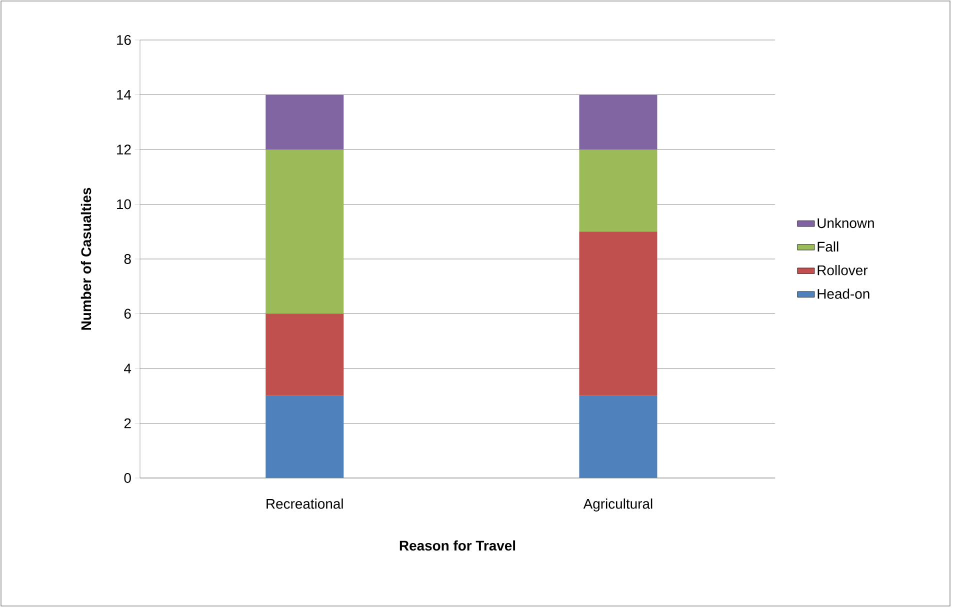 The image size is (958, 614). Describe the element at coordinates (846, 223) in the screenshot. I see `legend-label: Unknown` at that location.